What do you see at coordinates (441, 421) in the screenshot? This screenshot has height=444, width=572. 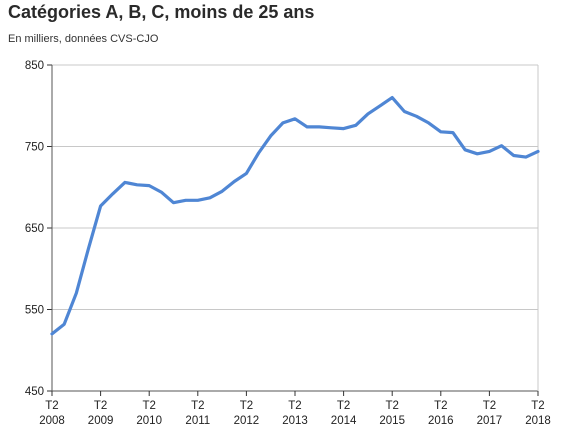 I see `x-tick-label-year: 2016` at bounding box center [441, 421].